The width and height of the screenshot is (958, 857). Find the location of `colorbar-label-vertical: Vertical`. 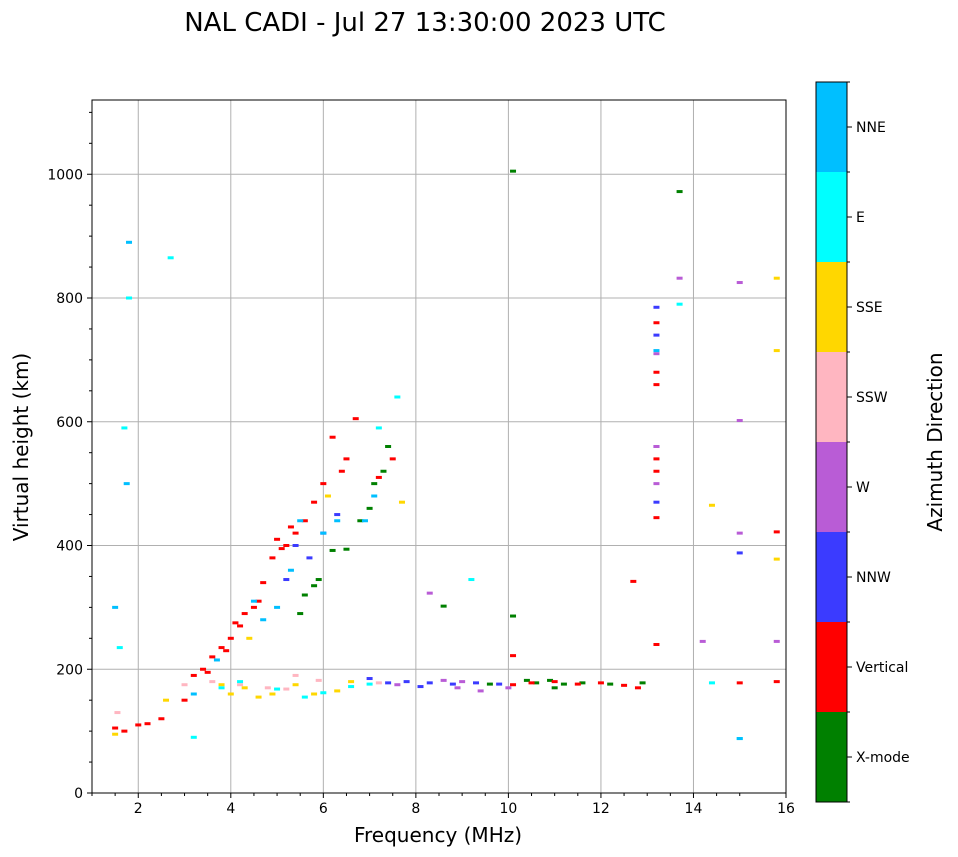

colorbar-label-vertical: Vertical is located at coordinates (882, 668).